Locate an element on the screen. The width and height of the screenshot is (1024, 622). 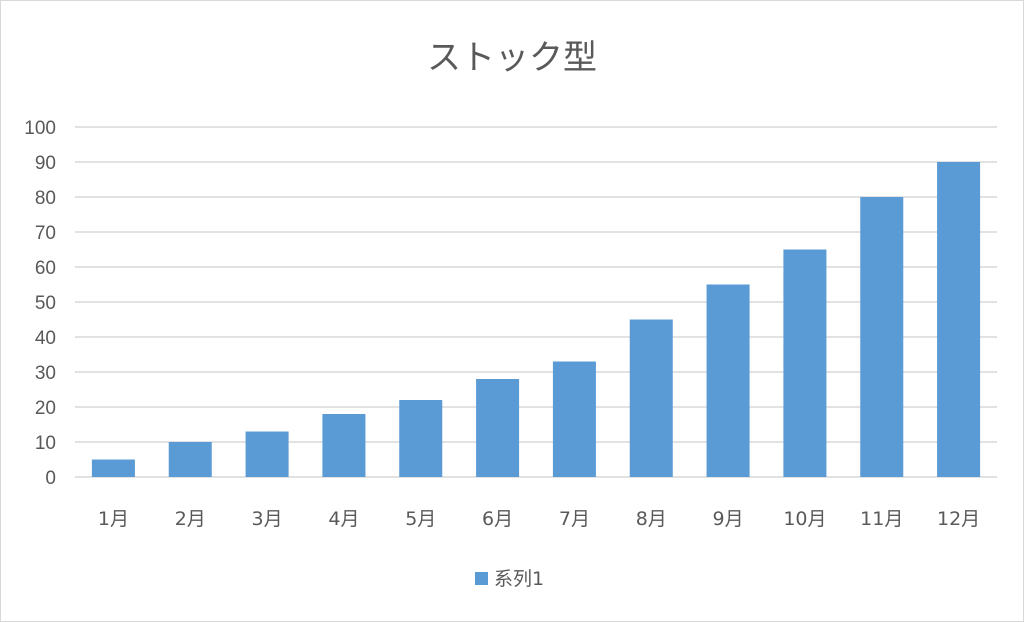
x-tick-label: 7月 is located at coordinates (574, 519).